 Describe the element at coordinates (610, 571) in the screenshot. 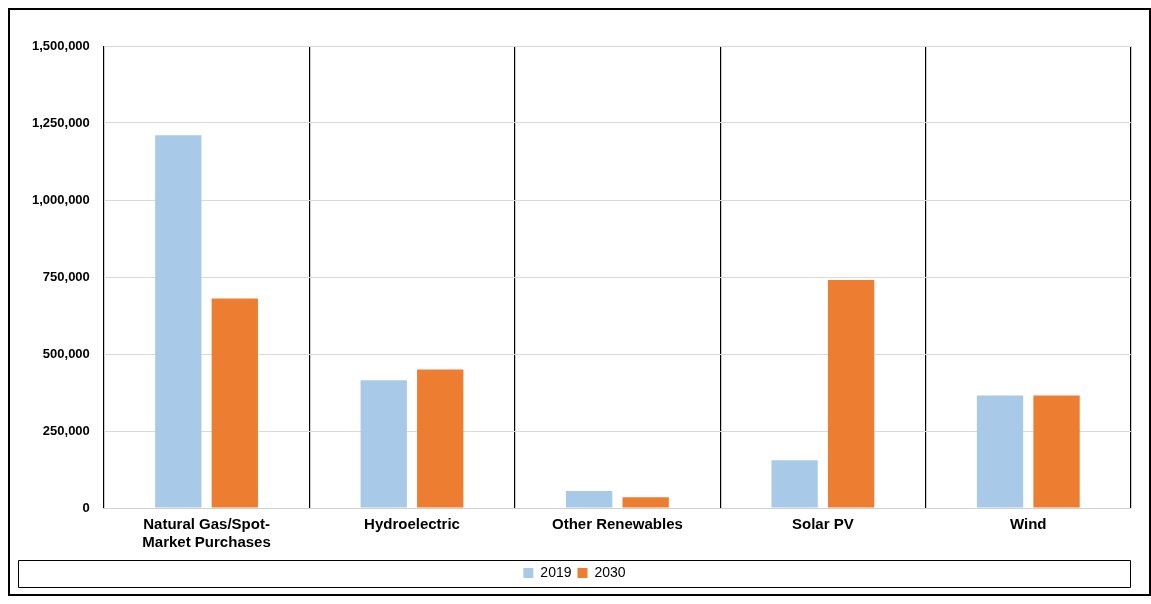

I see `legend-label: 2030` at that location.